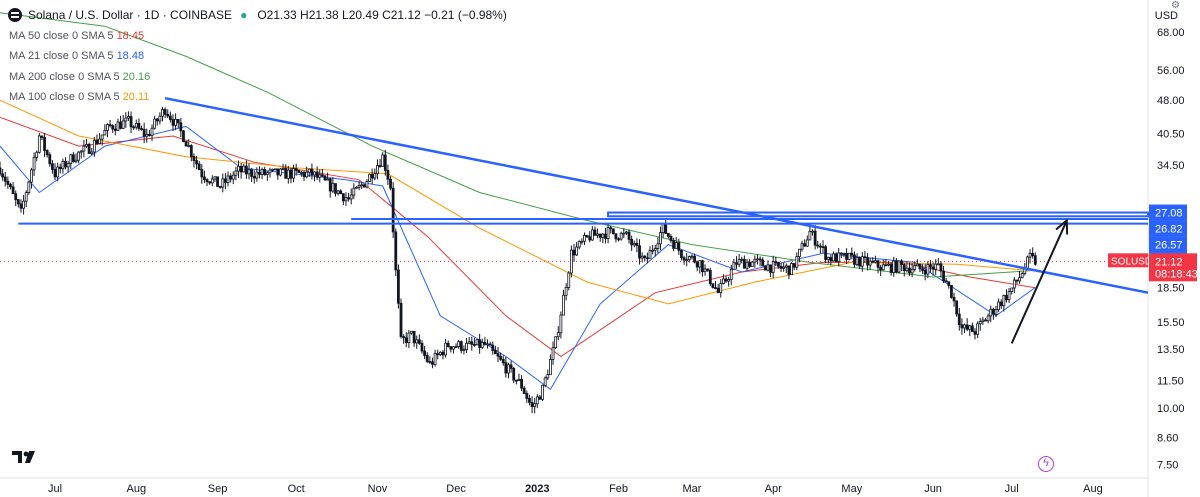 This screenshot has width=1200, height=497. I want to click on settings-icon: ⚙, so click(1175, 5).